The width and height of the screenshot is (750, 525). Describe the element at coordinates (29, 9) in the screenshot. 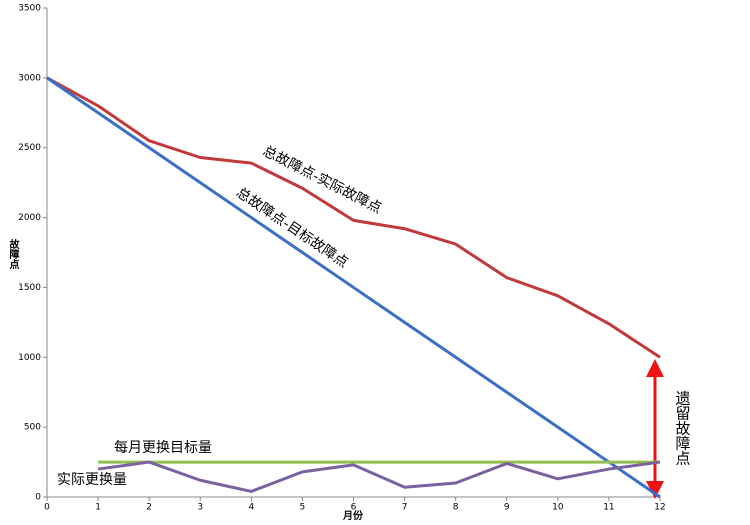

I see `y-tick-label: 3500` at that location.